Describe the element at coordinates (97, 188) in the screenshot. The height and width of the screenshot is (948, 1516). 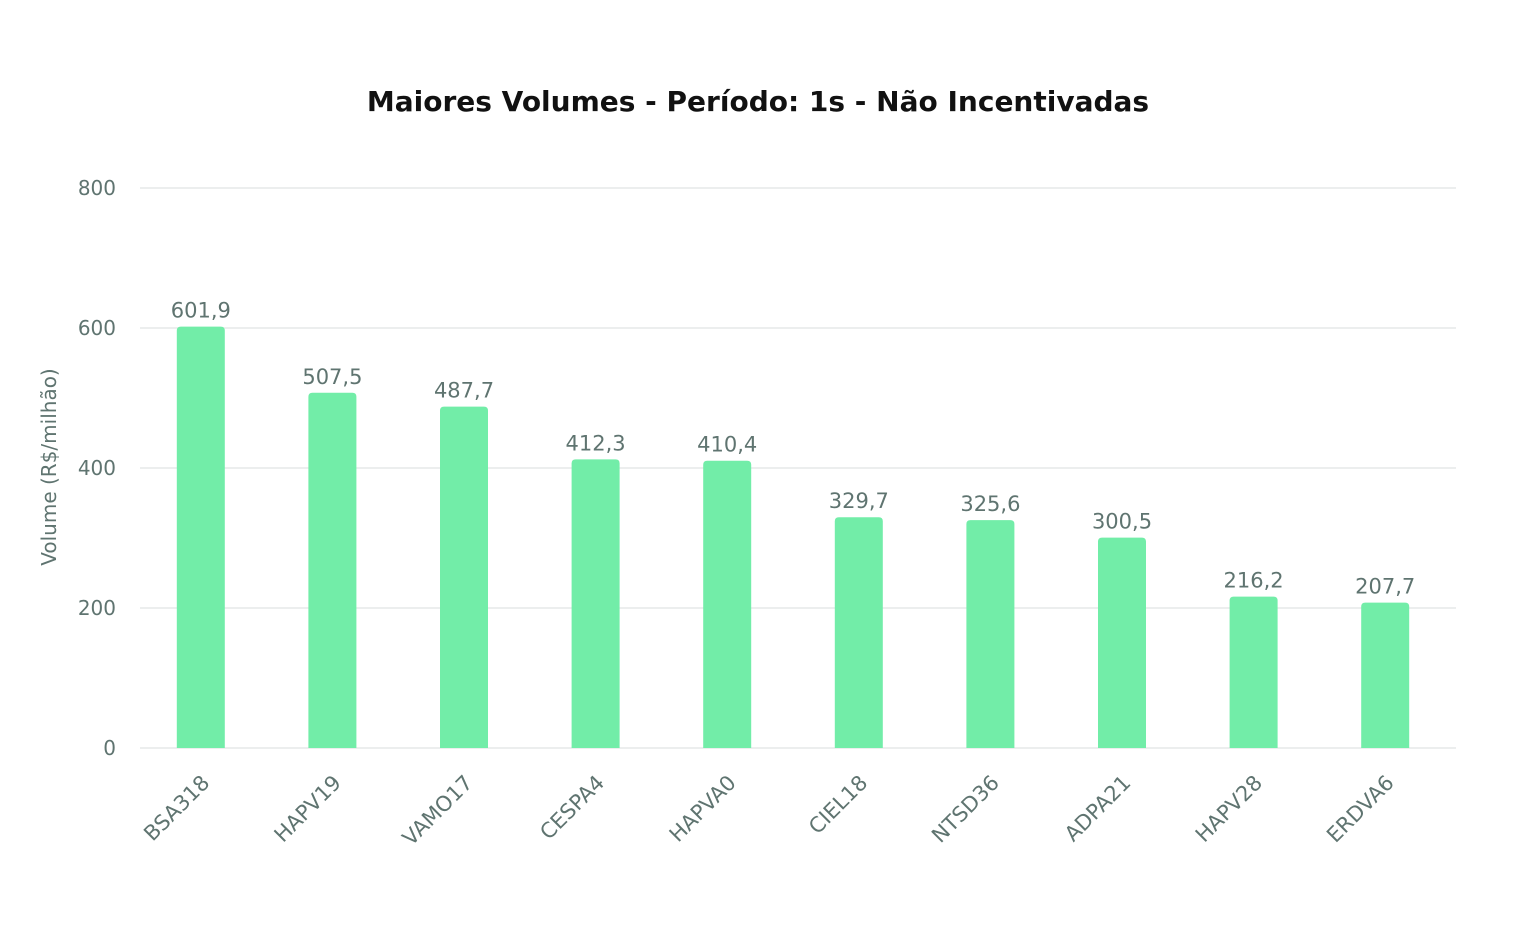
I see `y-tick-label: 800` at that location.